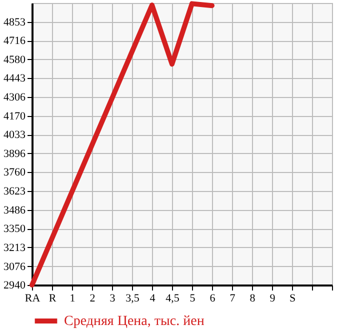  I want to click on y-tick-label: 4716, so click(15, 41).